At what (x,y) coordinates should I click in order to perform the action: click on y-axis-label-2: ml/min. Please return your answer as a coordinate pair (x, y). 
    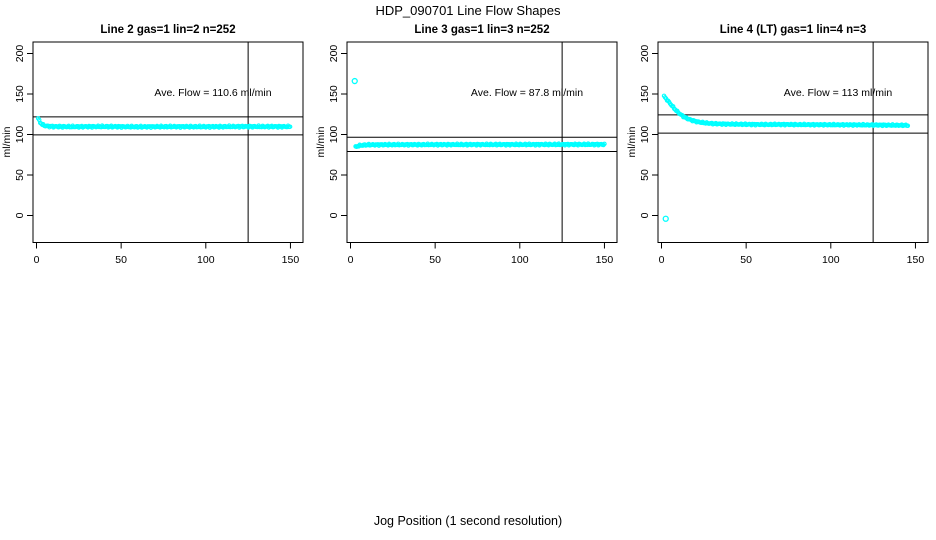
    Looking at the image, I should click on (321, 141).